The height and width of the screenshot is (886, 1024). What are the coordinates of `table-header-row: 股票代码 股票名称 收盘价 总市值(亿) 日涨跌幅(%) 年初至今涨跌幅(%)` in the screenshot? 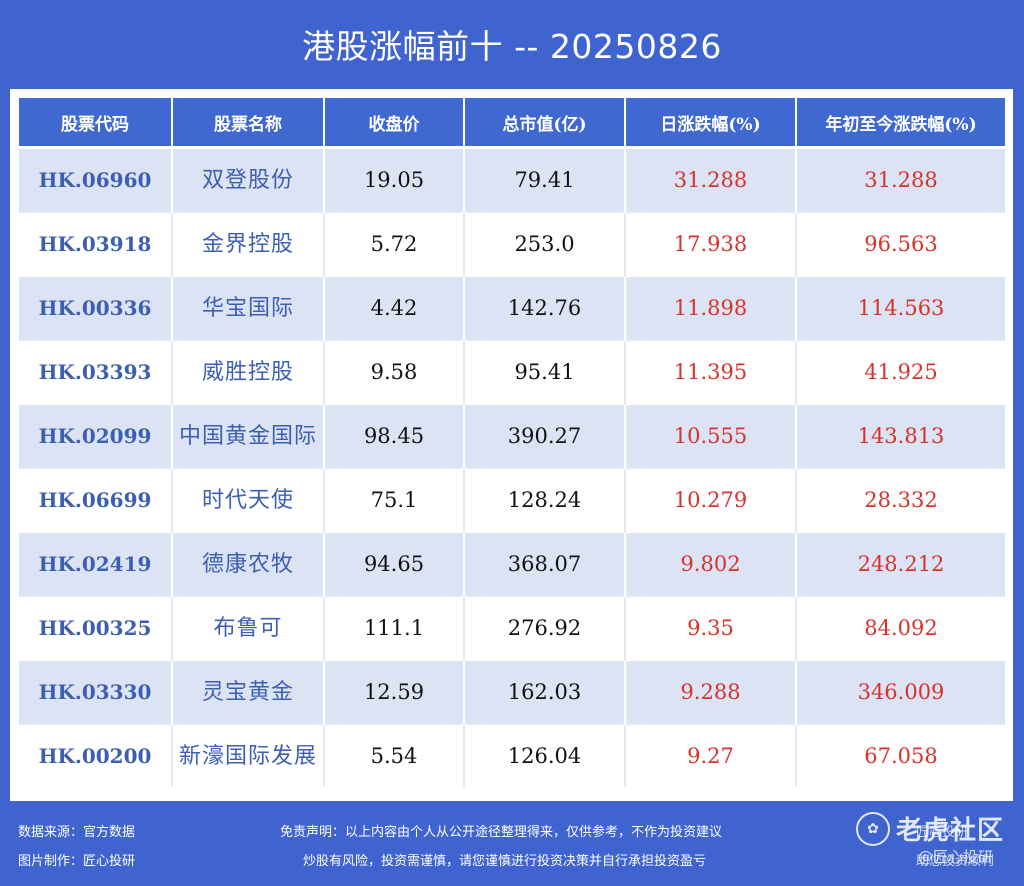 It's located at (512, 123).